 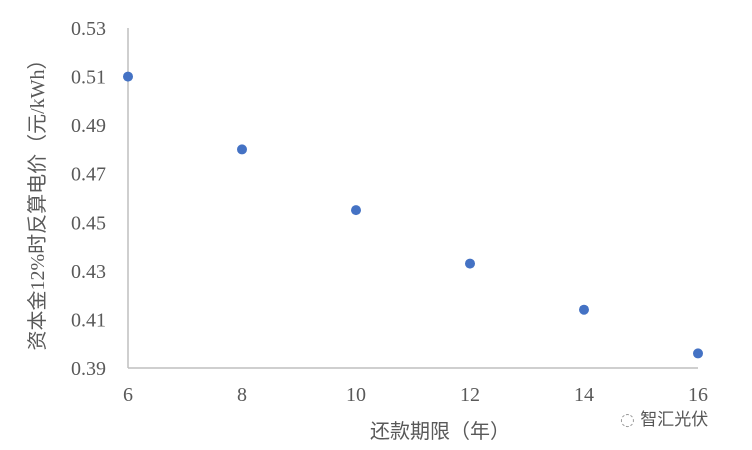 I want to click on y-tick-label: 0.39, so click(x=88, y=369).